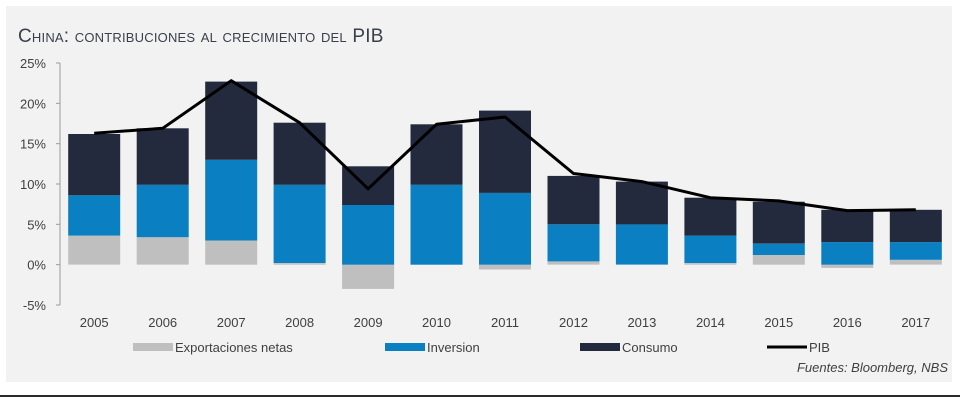 Image resolution: width=960 pixels, height=400 pixels. I want to click on legend-label-inversion: Inversion, so click(453, 347).